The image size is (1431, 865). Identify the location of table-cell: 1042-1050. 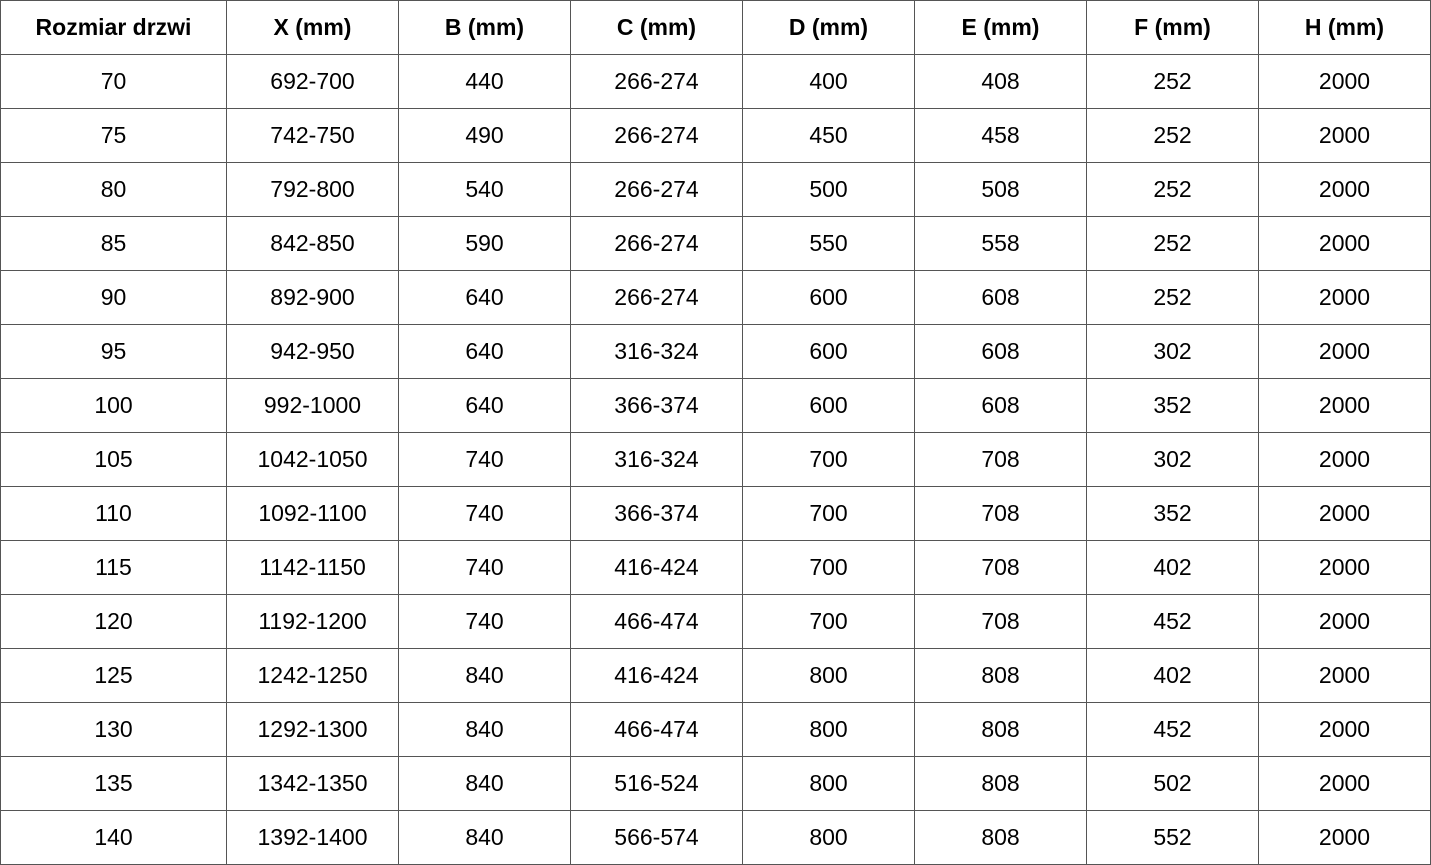
(312, 459).